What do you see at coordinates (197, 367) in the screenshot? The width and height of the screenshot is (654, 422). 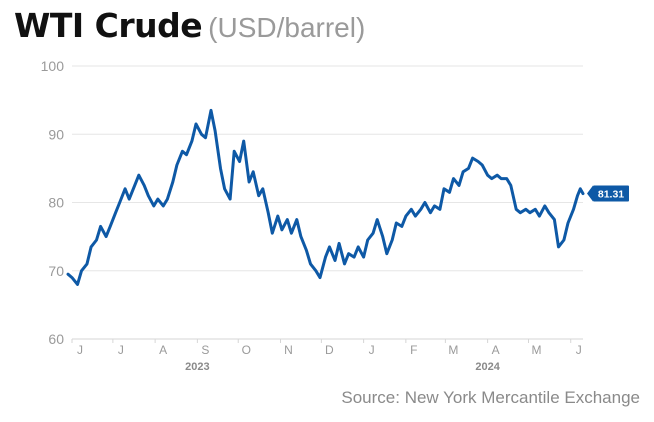 I see `year-label: 2023` at bounding box center [197, 367].